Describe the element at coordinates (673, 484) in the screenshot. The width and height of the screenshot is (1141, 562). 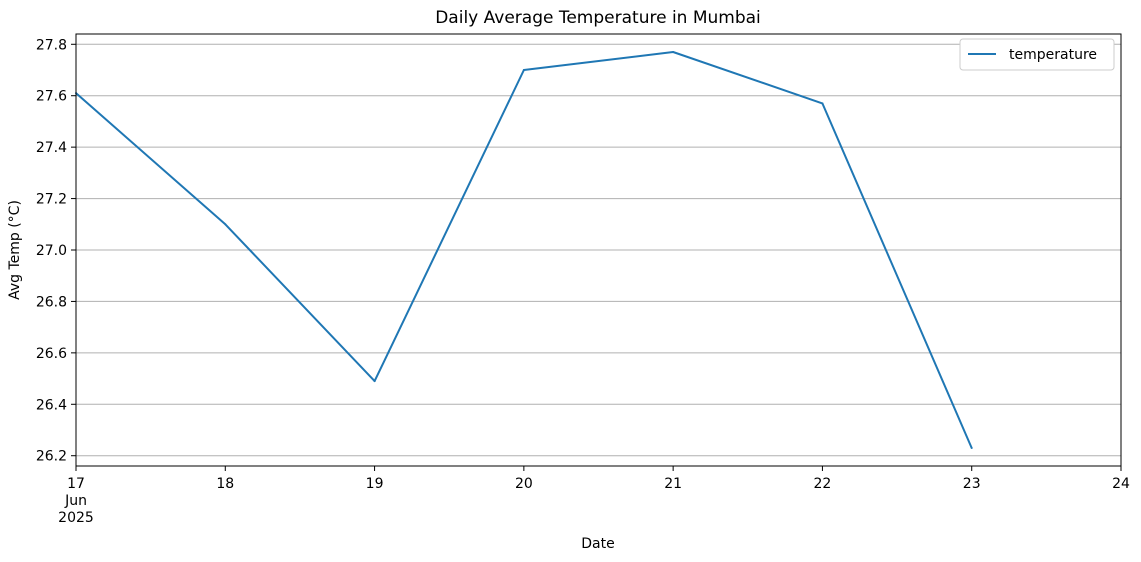
I see `x-tick-label: 21` at that location.